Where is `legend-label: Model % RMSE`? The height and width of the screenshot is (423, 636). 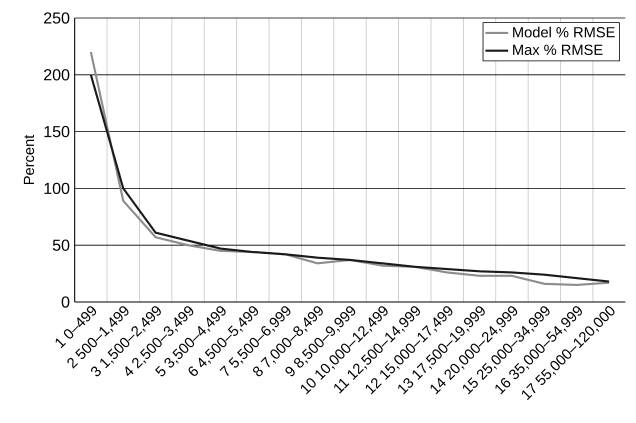 legend-label: Model % RMSE is located at coordinates (564, 32).